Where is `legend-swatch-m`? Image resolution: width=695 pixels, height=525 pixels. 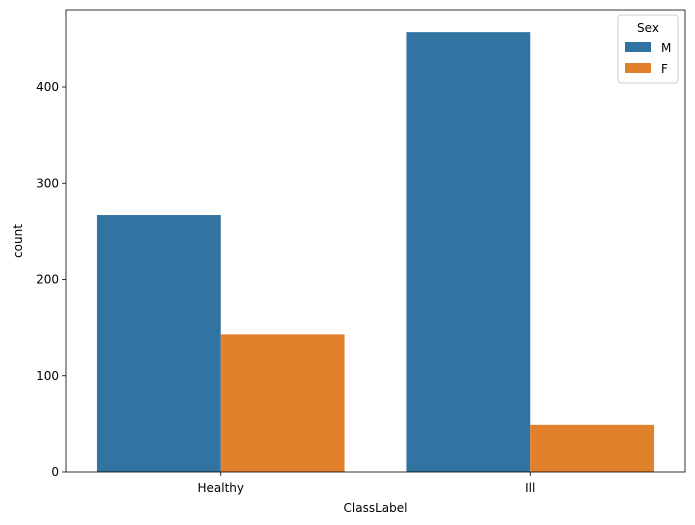
legend-swatch-m is located at coordinates (638, 47).